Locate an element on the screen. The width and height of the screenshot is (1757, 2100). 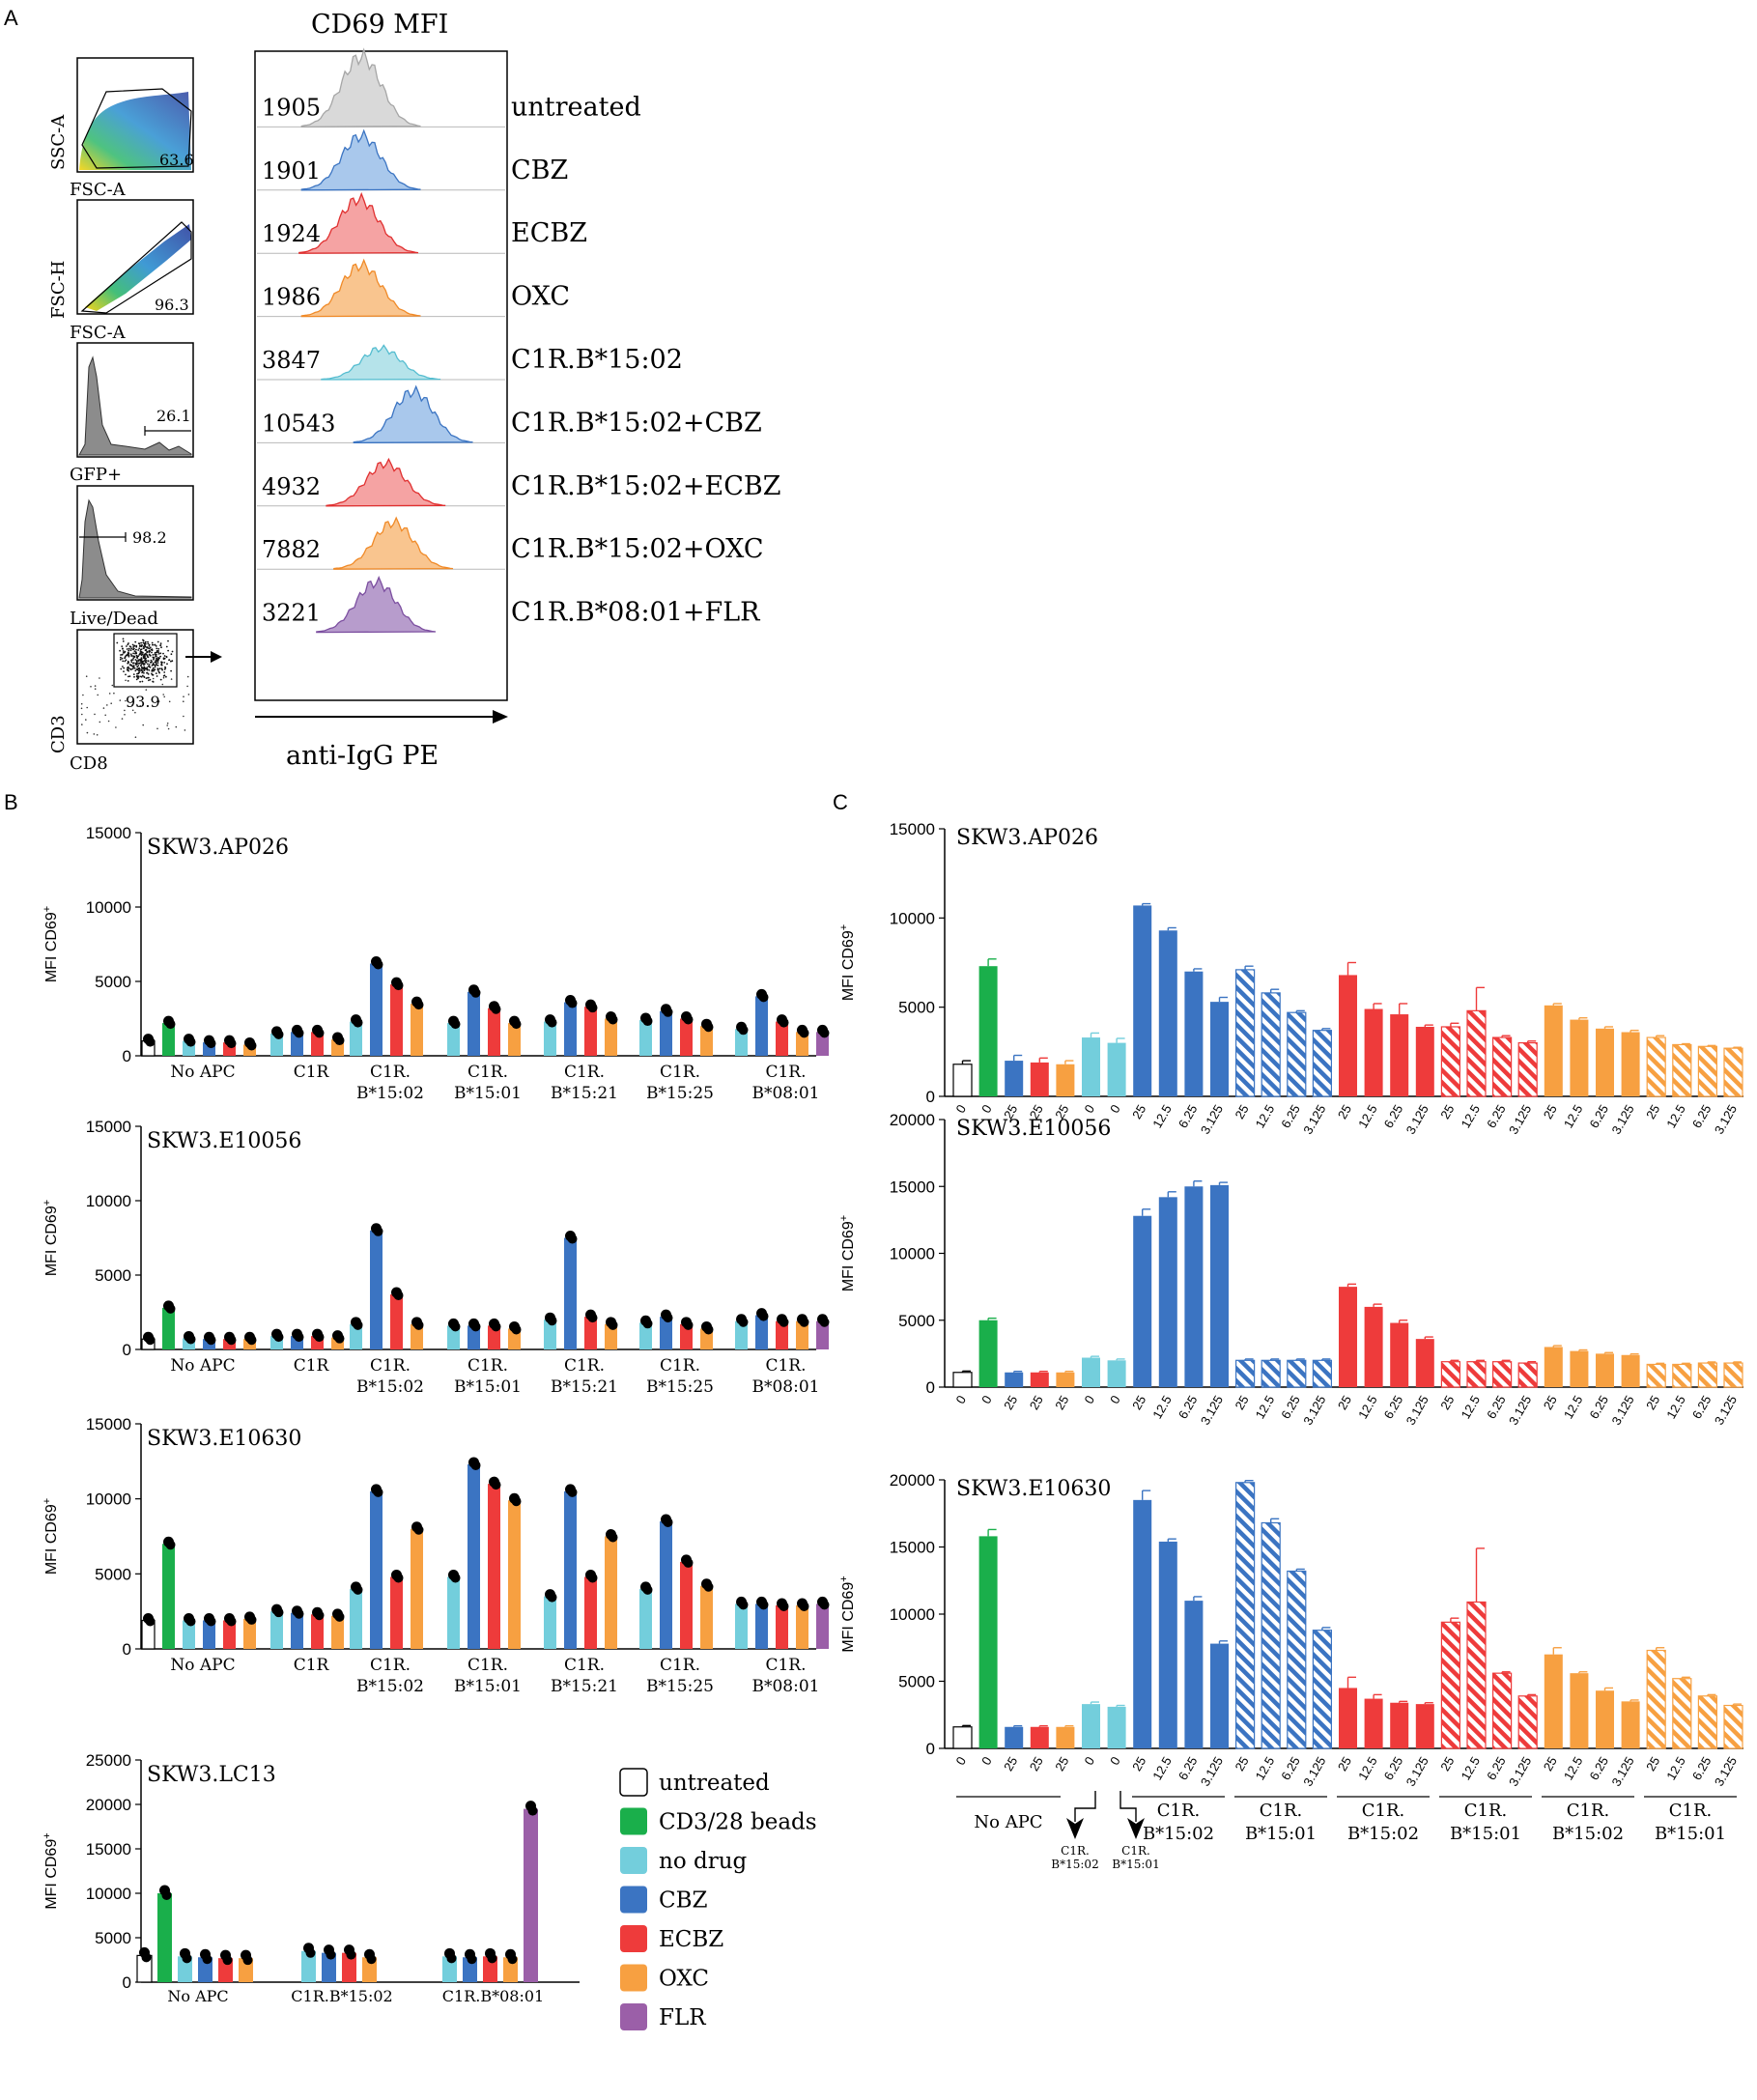
gate-4-value: 98.2 is located at coordinates (150, 537).